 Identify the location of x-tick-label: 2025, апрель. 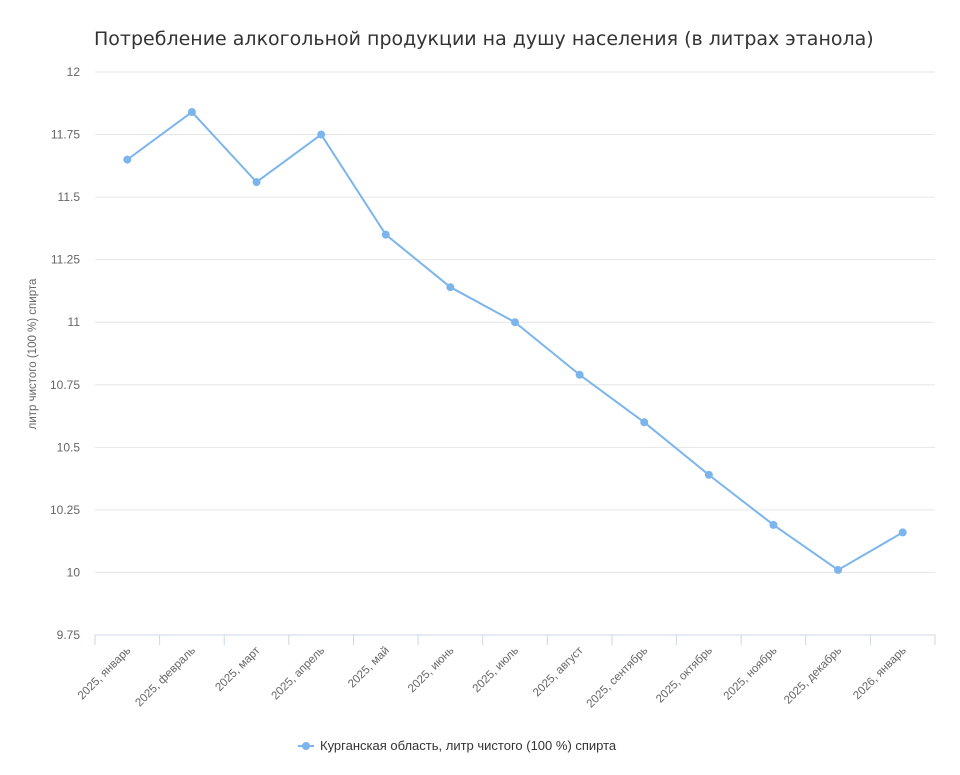
(298, 674).